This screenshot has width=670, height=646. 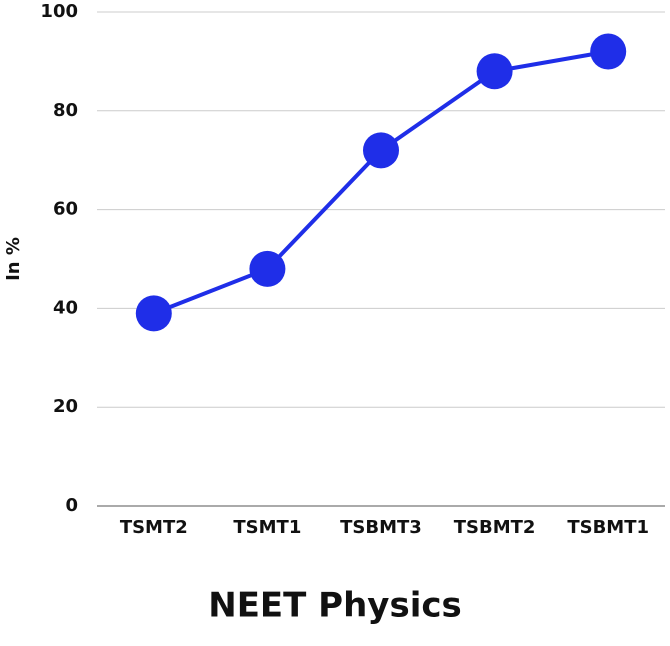 I want to click on x-tick-label: TSBMT2, so click(x=495, y=527).